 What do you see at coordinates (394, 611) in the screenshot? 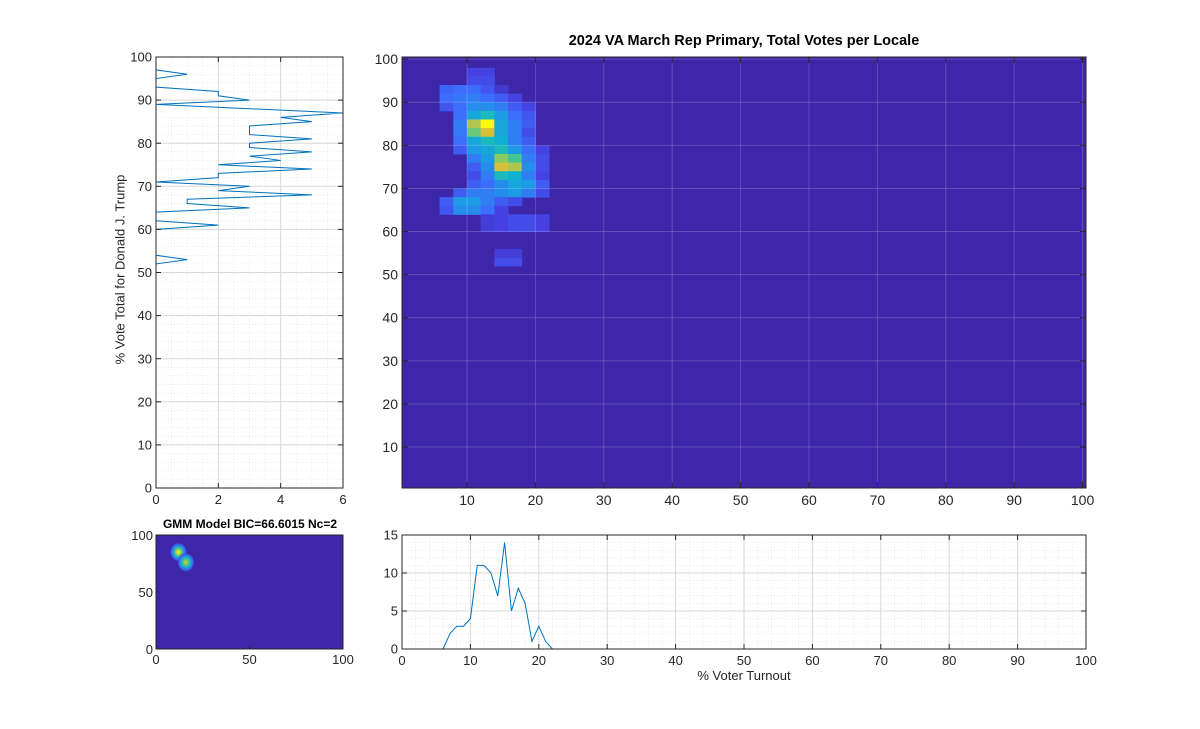
I see `svg-text: 5` at bounding box center [394, 611].